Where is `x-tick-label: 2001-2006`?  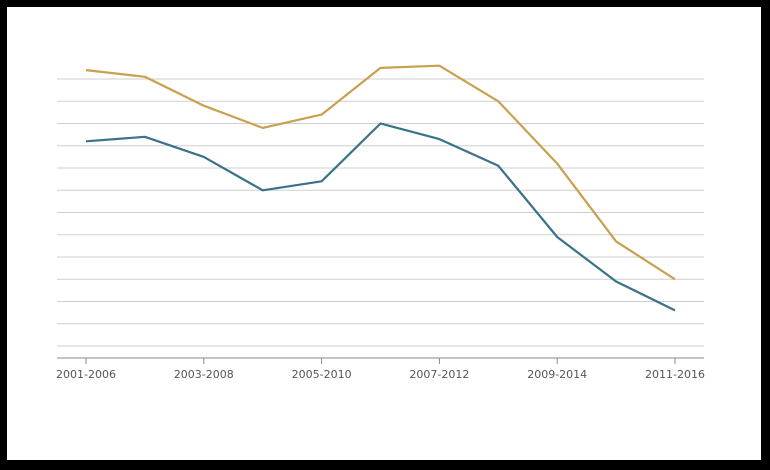 x-tick-label: 2001-2006 is located at coordinates (86, 374).